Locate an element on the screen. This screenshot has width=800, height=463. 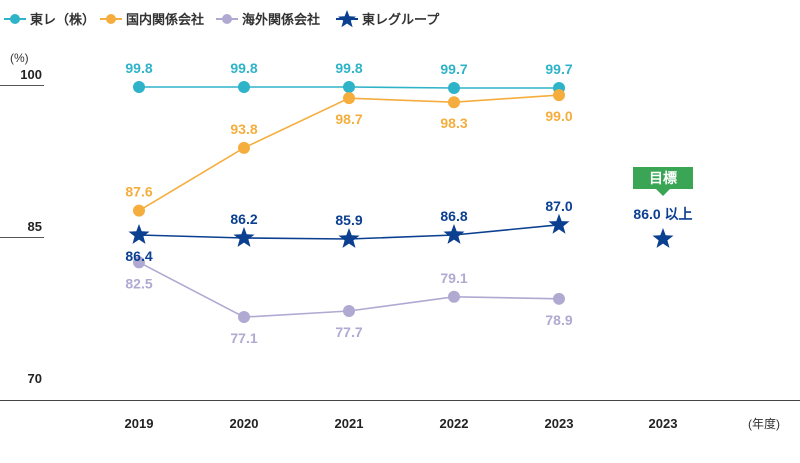
series-4: 86.4 86.2 85.9 86.8 87.0 is located at coordinates (348, 231).